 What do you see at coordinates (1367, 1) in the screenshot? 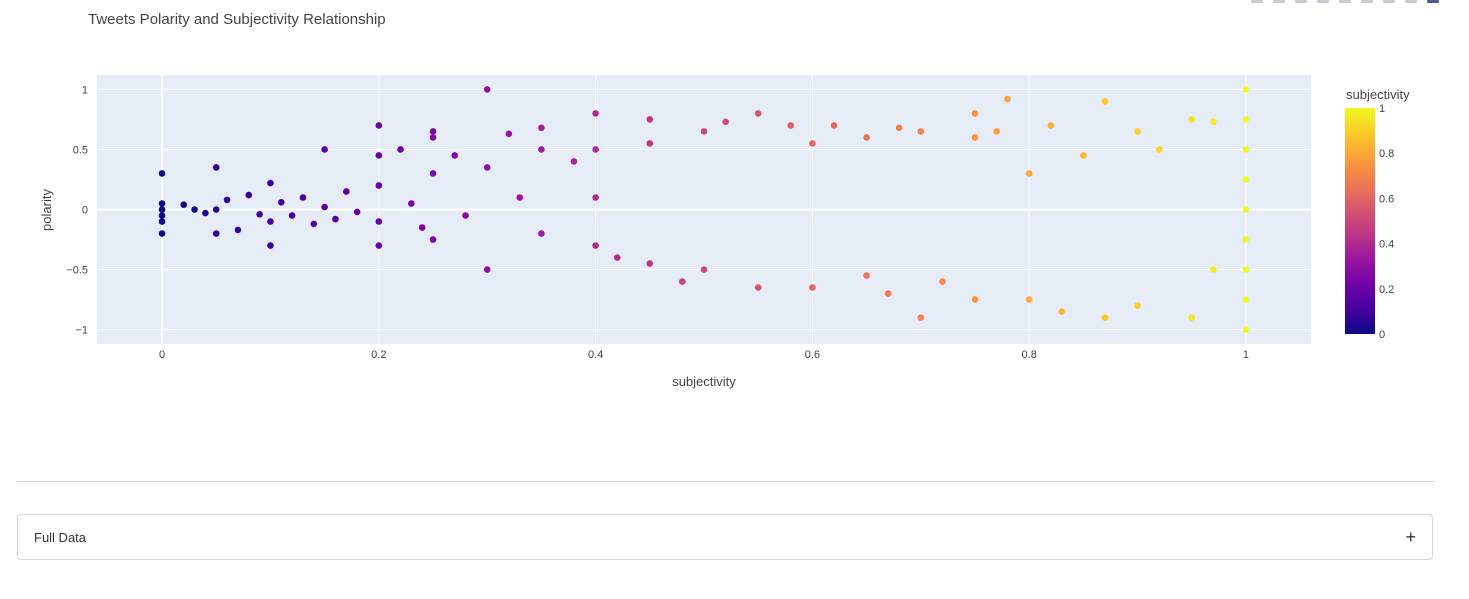
I see `zoom-in-icon` at bounding box center [1367, 1].